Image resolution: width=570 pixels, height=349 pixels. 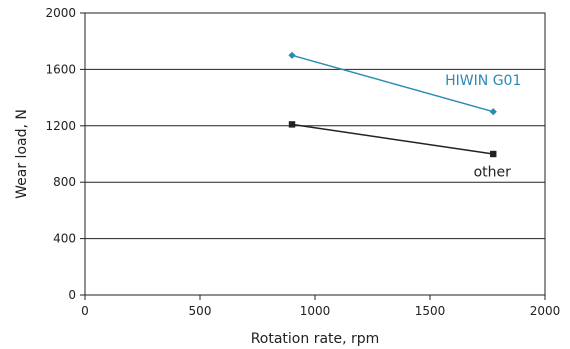 I want to click on x-tick-label: 0, so click(x=85, y=311).